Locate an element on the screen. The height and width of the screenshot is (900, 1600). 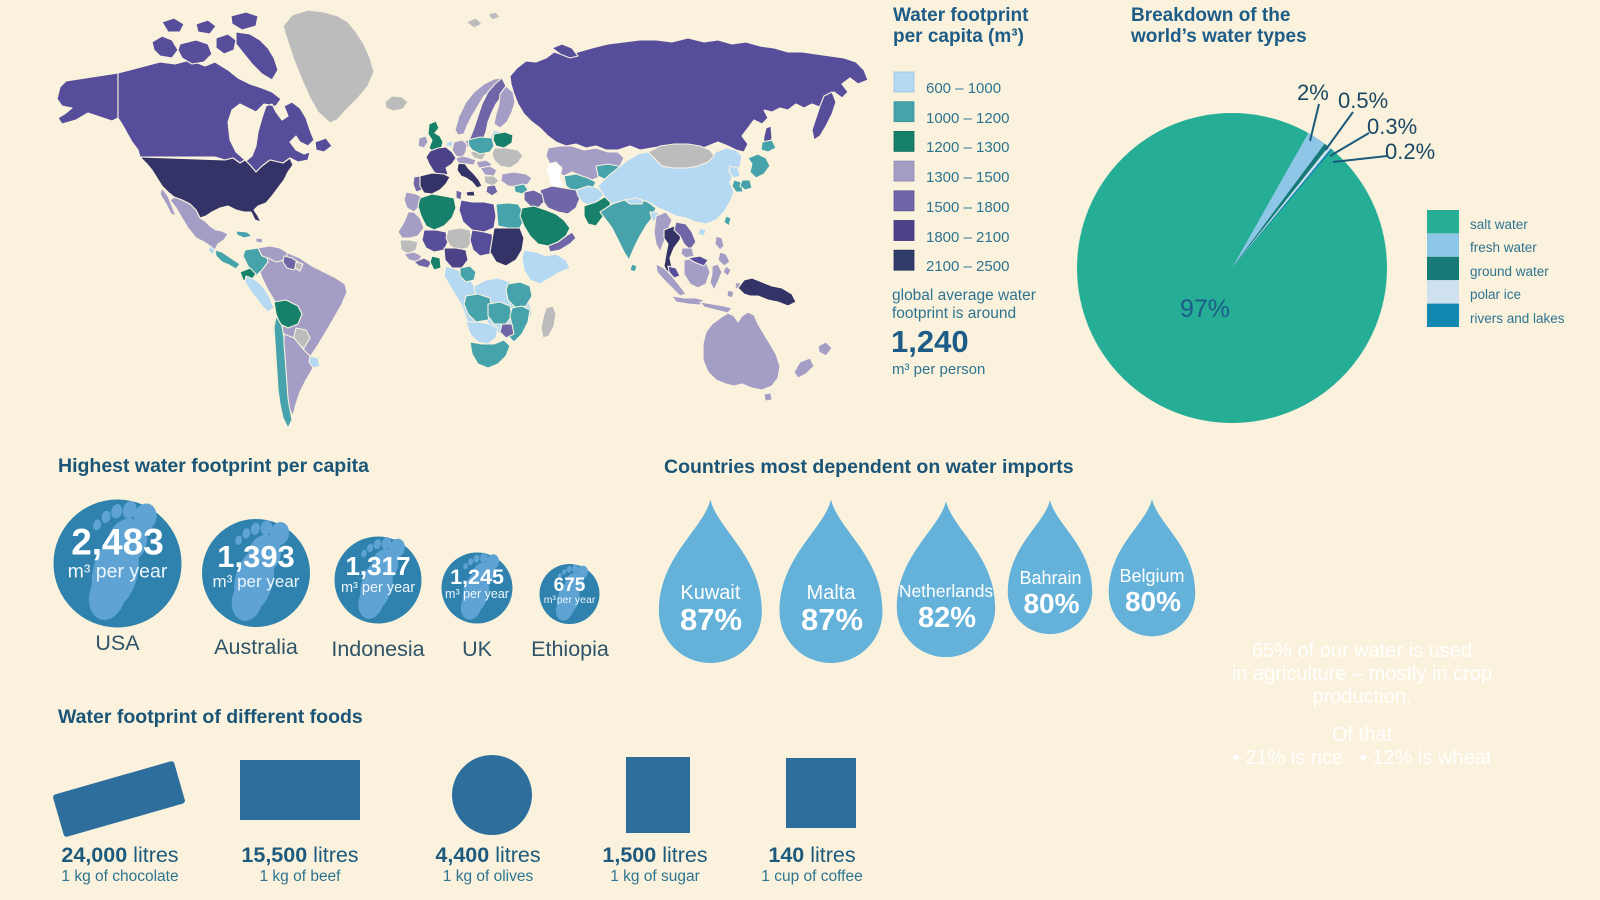
svg-text: Belgium is located at coordinates (1151, 576).